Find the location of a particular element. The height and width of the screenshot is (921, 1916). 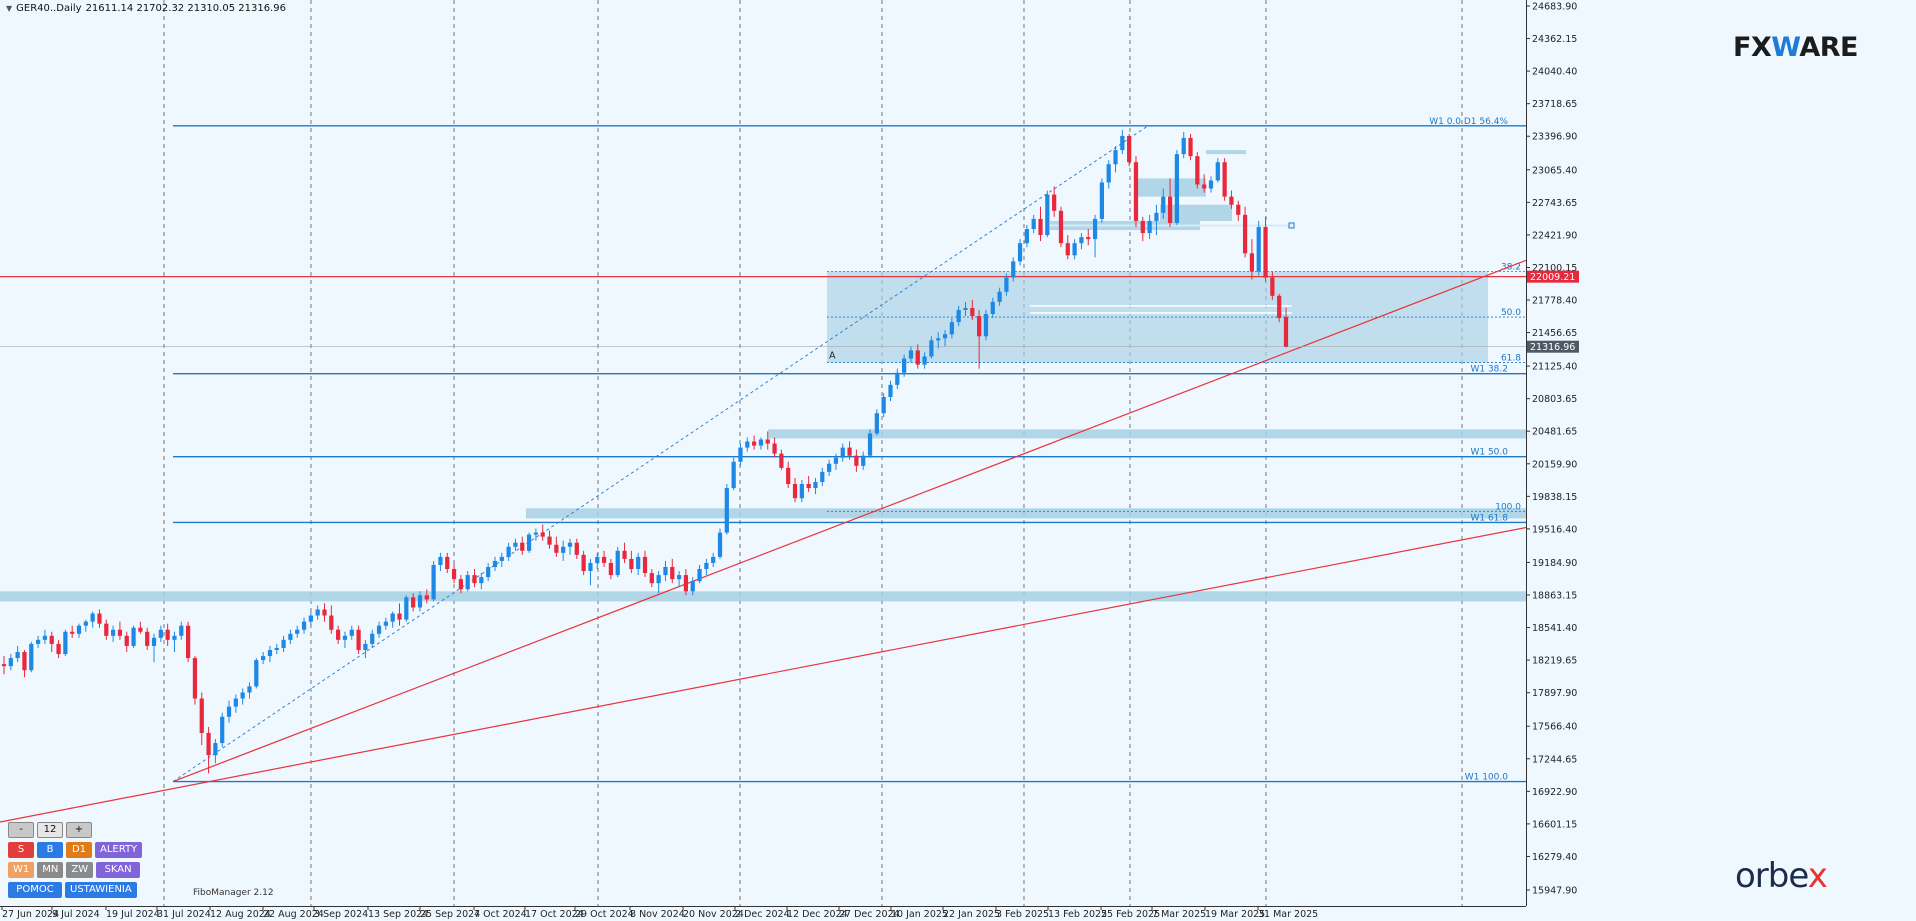

tf-w1-button: W1 is located at coordinates (21, 870).